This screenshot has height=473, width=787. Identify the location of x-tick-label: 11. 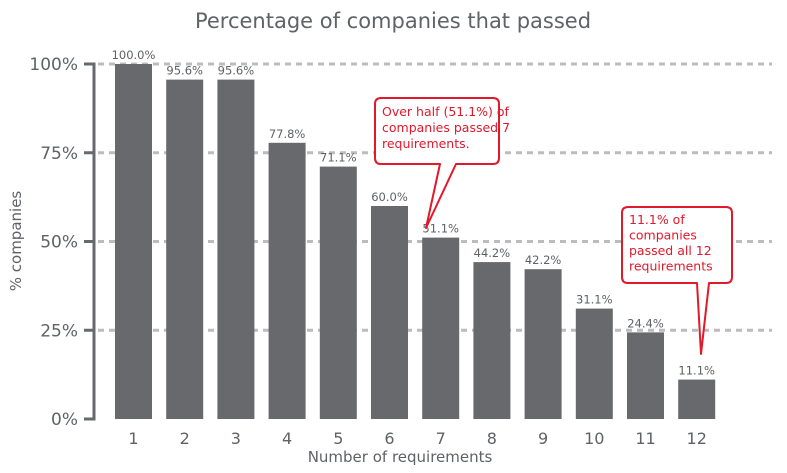
(645, 438).